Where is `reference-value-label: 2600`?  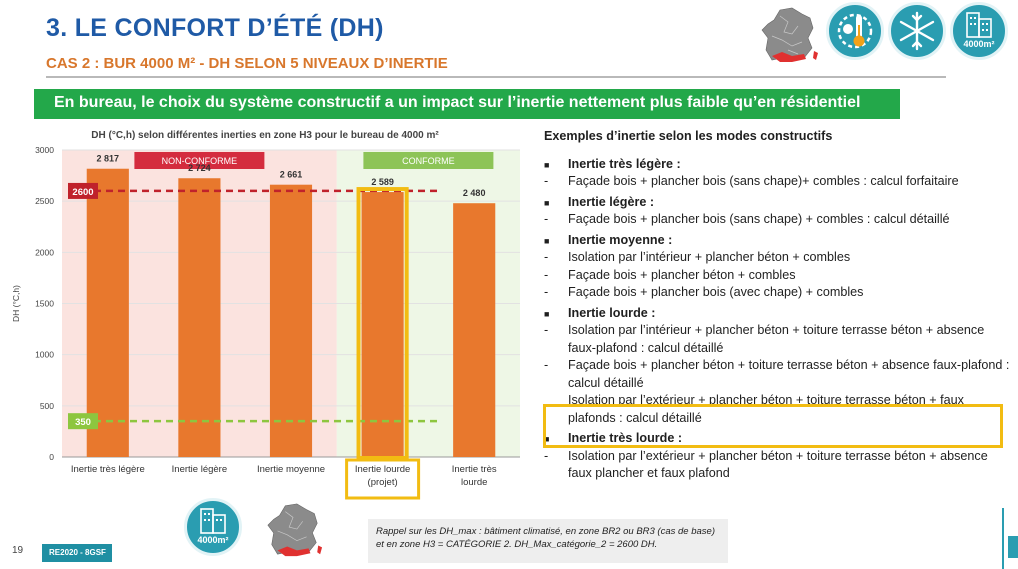 reference-value-label: 2600 is located at coordinates (82, 192).